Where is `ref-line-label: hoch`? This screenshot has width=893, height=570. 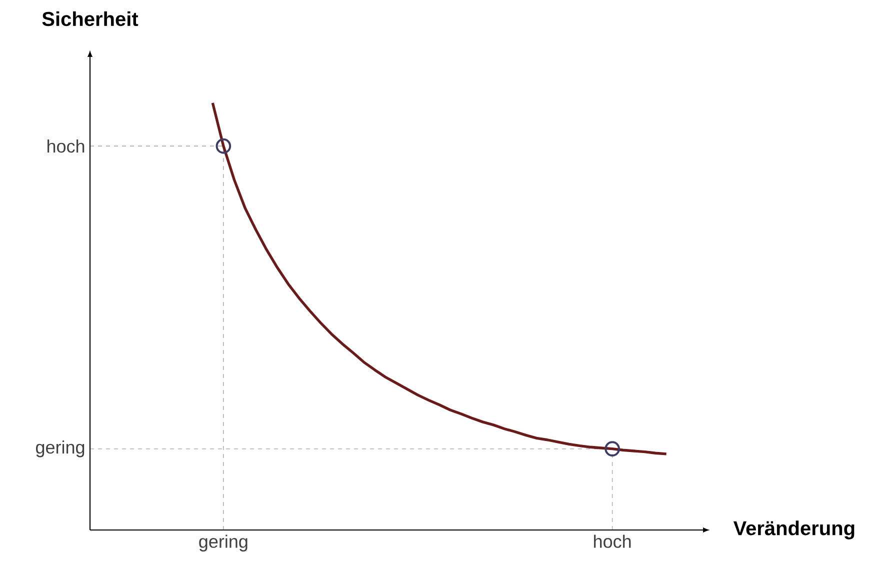
ref-line-label: hoch is located at coordinates (66, 146).